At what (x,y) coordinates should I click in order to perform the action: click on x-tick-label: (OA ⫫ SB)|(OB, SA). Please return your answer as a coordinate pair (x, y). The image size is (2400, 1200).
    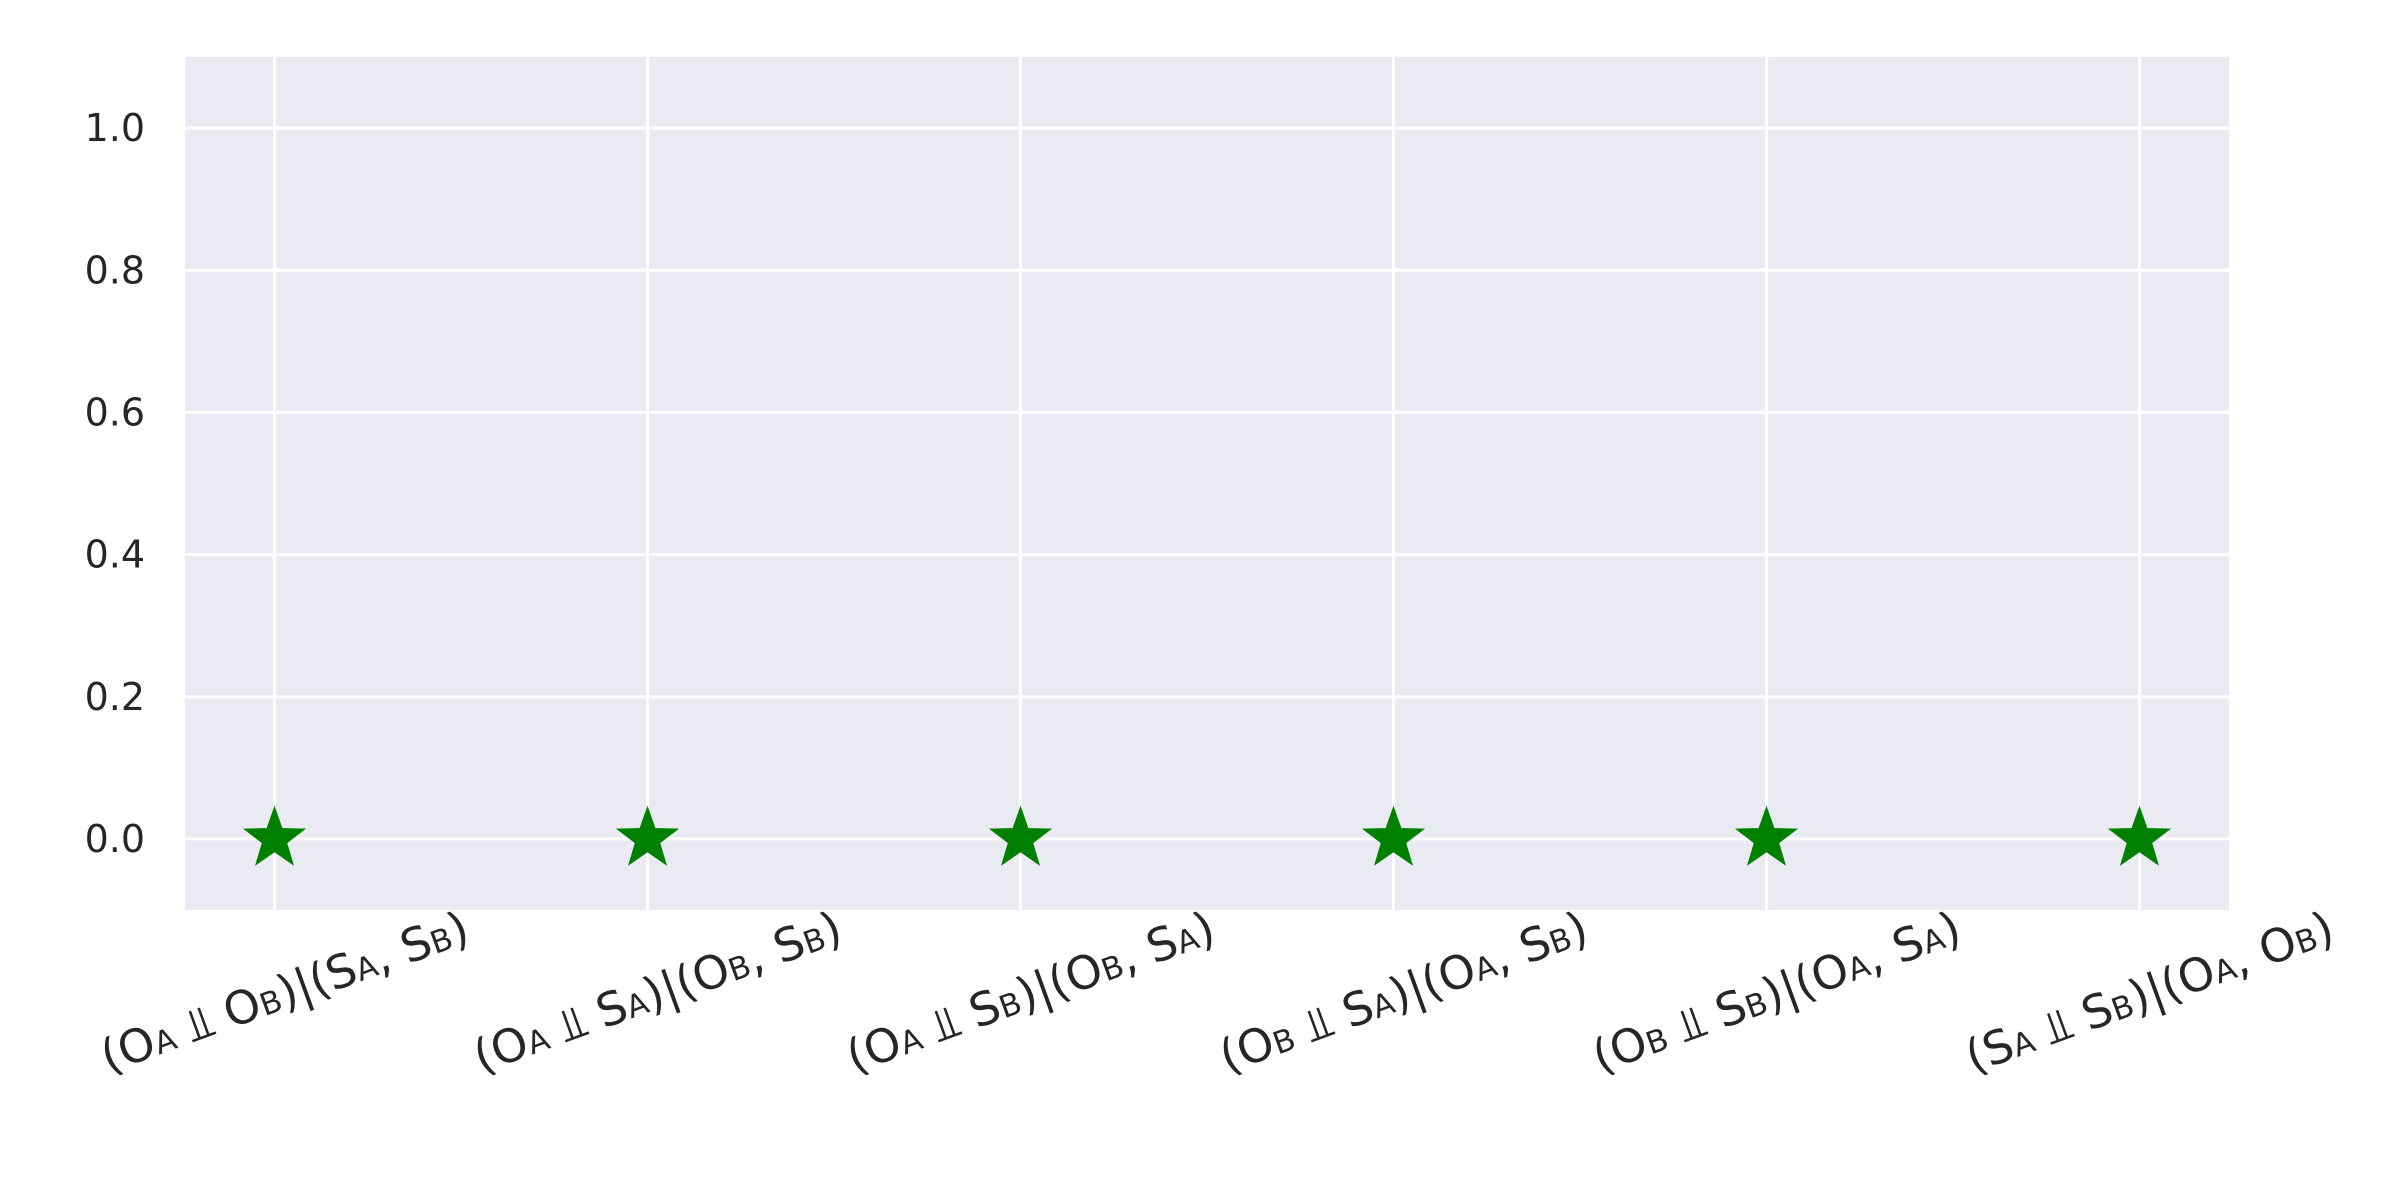
    Looking at the image, I should click on (1030, 992).